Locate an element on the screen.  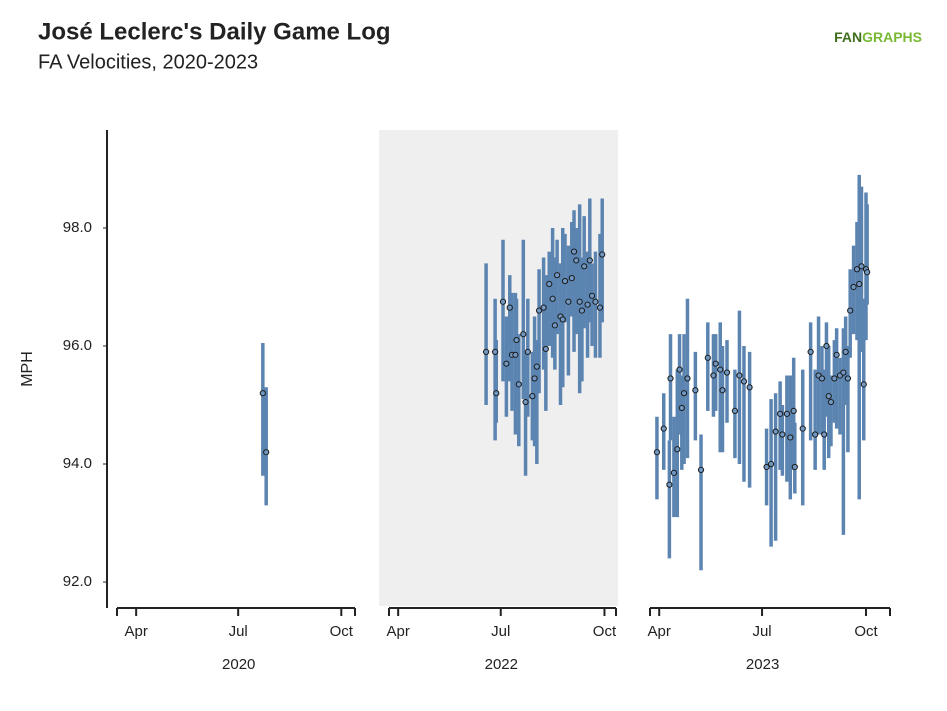
panel-label: 2023 is located at coordinates (762, 664).